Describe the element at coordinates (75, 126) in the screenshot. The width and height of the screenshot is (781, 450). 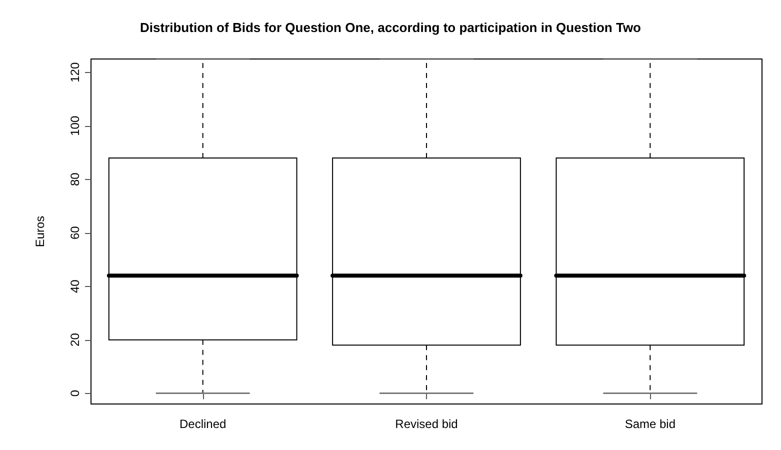
I see `y-tick-label: 100` at that location.